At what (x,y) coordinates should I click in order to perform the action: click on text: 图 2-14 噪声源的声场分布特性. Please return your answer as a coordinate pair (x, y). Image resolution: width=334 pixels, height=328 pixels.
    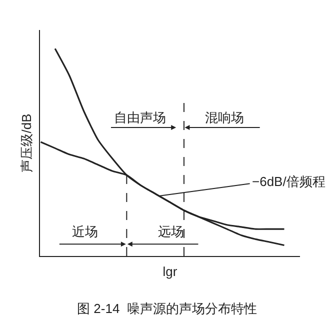
    Looking at the image, I should click on (167, 308).